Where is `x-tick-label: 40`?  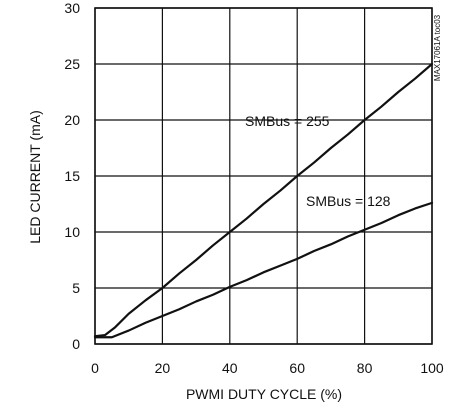
x-tick-label: 40 is located at coordinates (230, 368).